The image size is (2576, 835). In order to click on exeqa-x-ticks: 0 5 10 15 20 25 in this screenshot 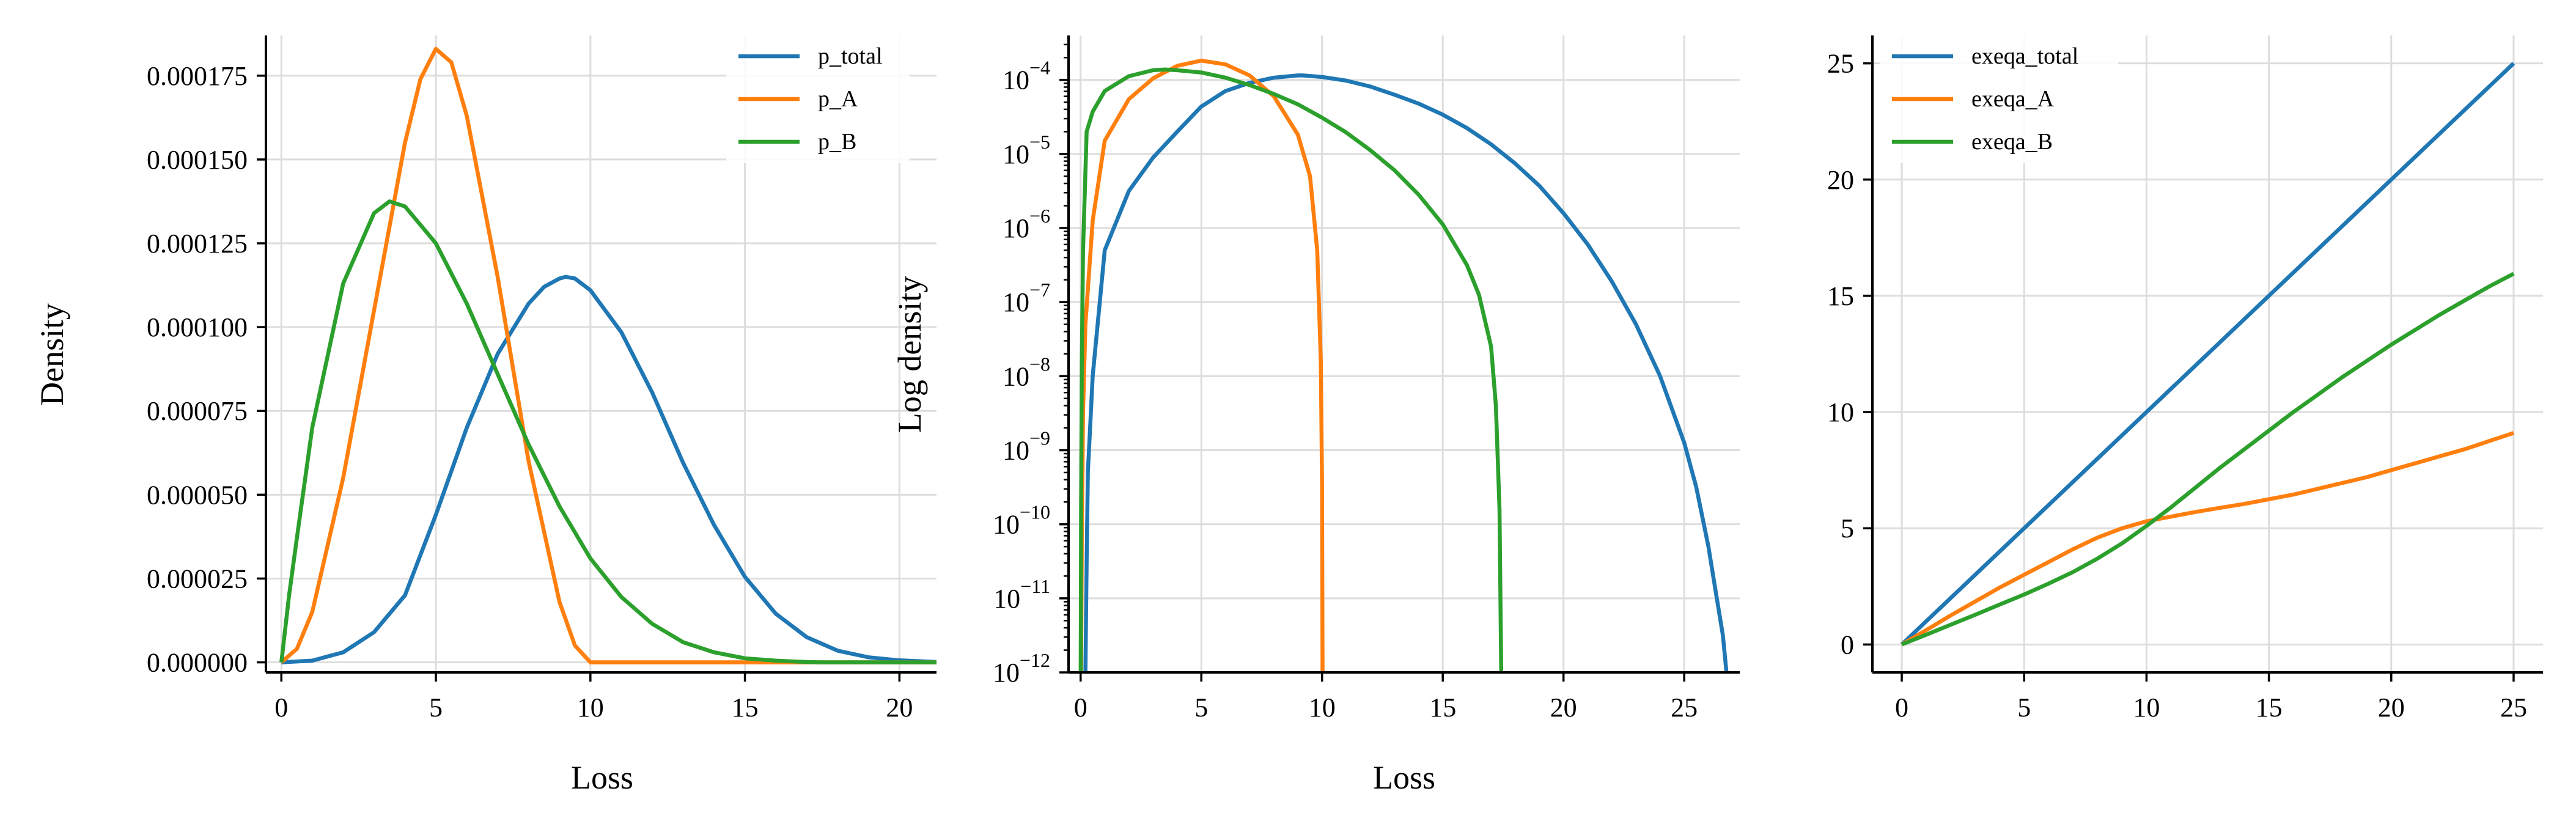, I will do `click(2211, 697)`.